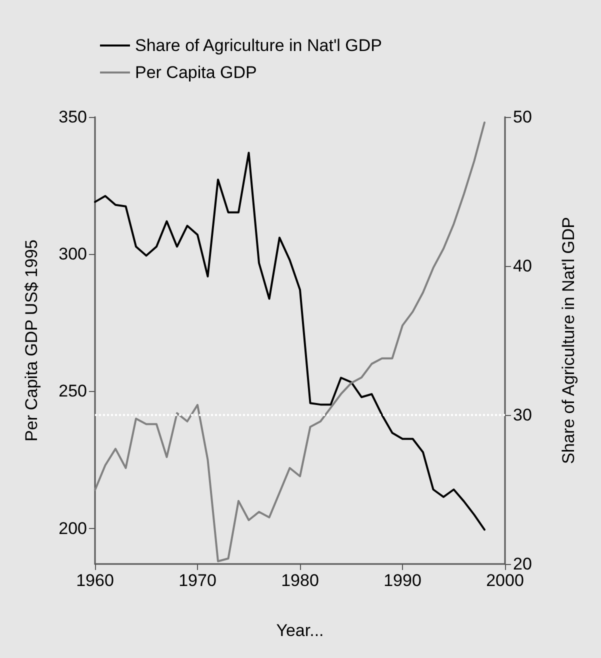 This screenshot has width=601, height=658. What do you see at coordinates (31, 341) in the screenshot?
I see `y-axis-title: Per Capita GDP US$ 1995` at bounding box center [31, 341].